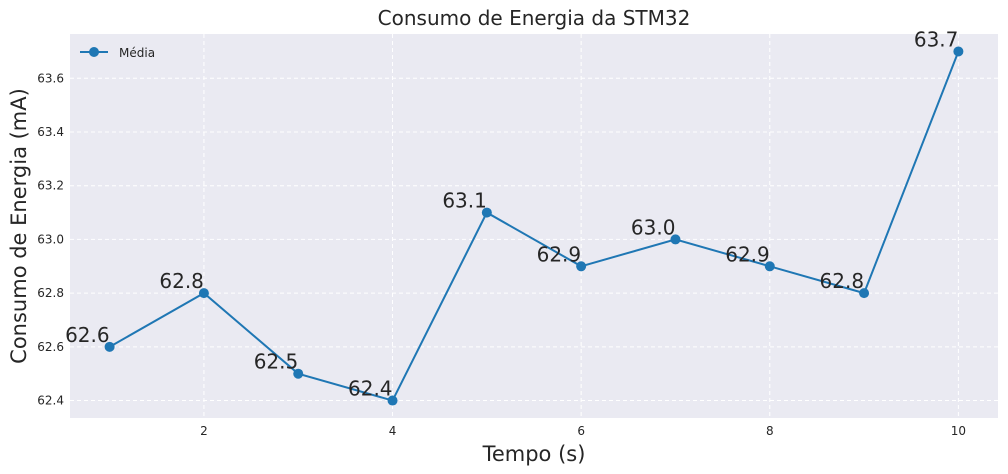 The image size is (1008, 474). Describe the element at coordinates (464, 201) in the screenshot. I see `data-label: 63.1` at that location.